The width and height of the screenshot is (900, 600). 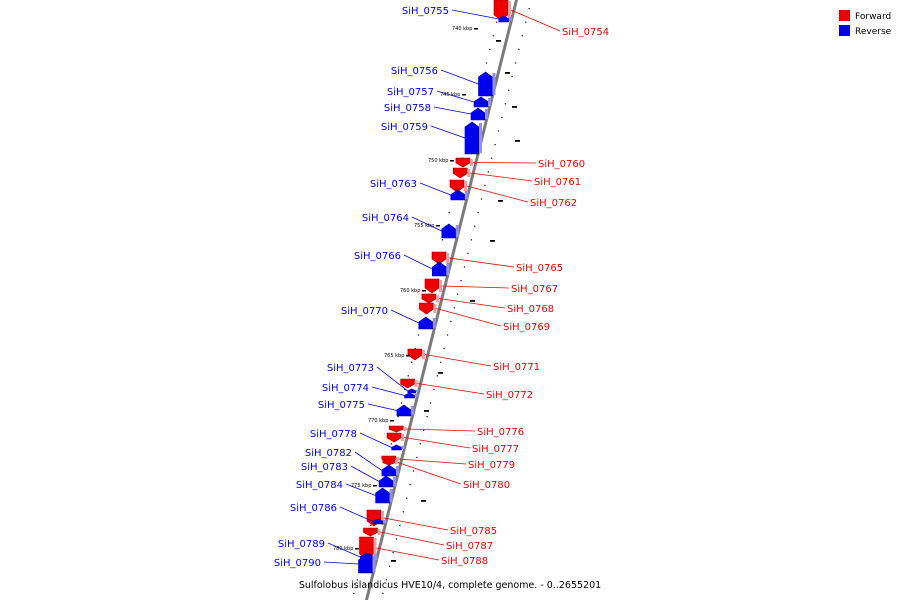 I want to click on gene-feature: SiH_0763, so click(x=419, y=190).